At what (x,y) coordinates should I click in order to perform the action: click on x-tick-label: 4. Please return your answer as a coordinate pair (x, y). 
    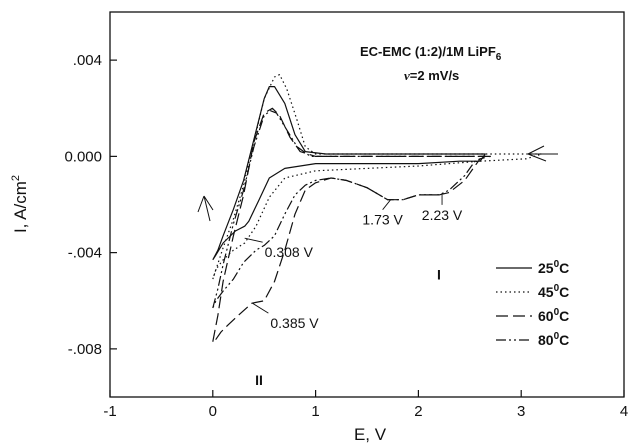
    Looking at the image, I should click on (624, 411).